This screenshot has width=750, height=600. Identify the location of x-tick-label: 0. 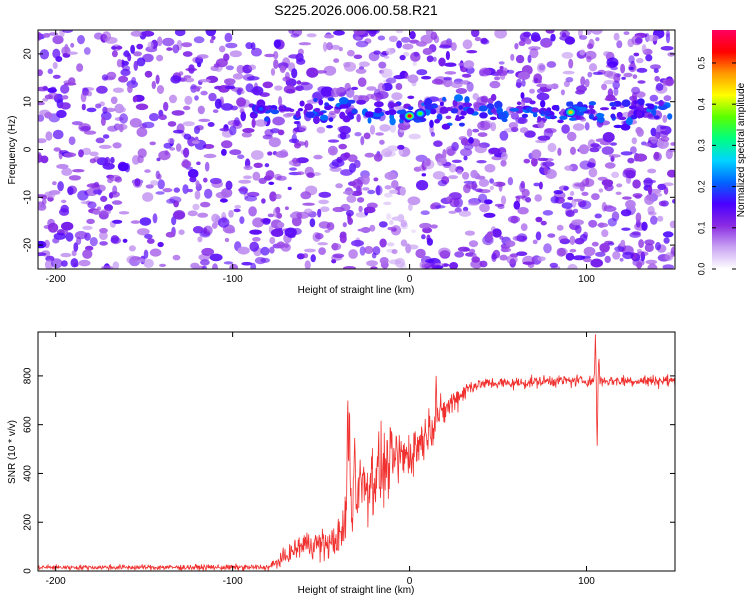
(410, 279).